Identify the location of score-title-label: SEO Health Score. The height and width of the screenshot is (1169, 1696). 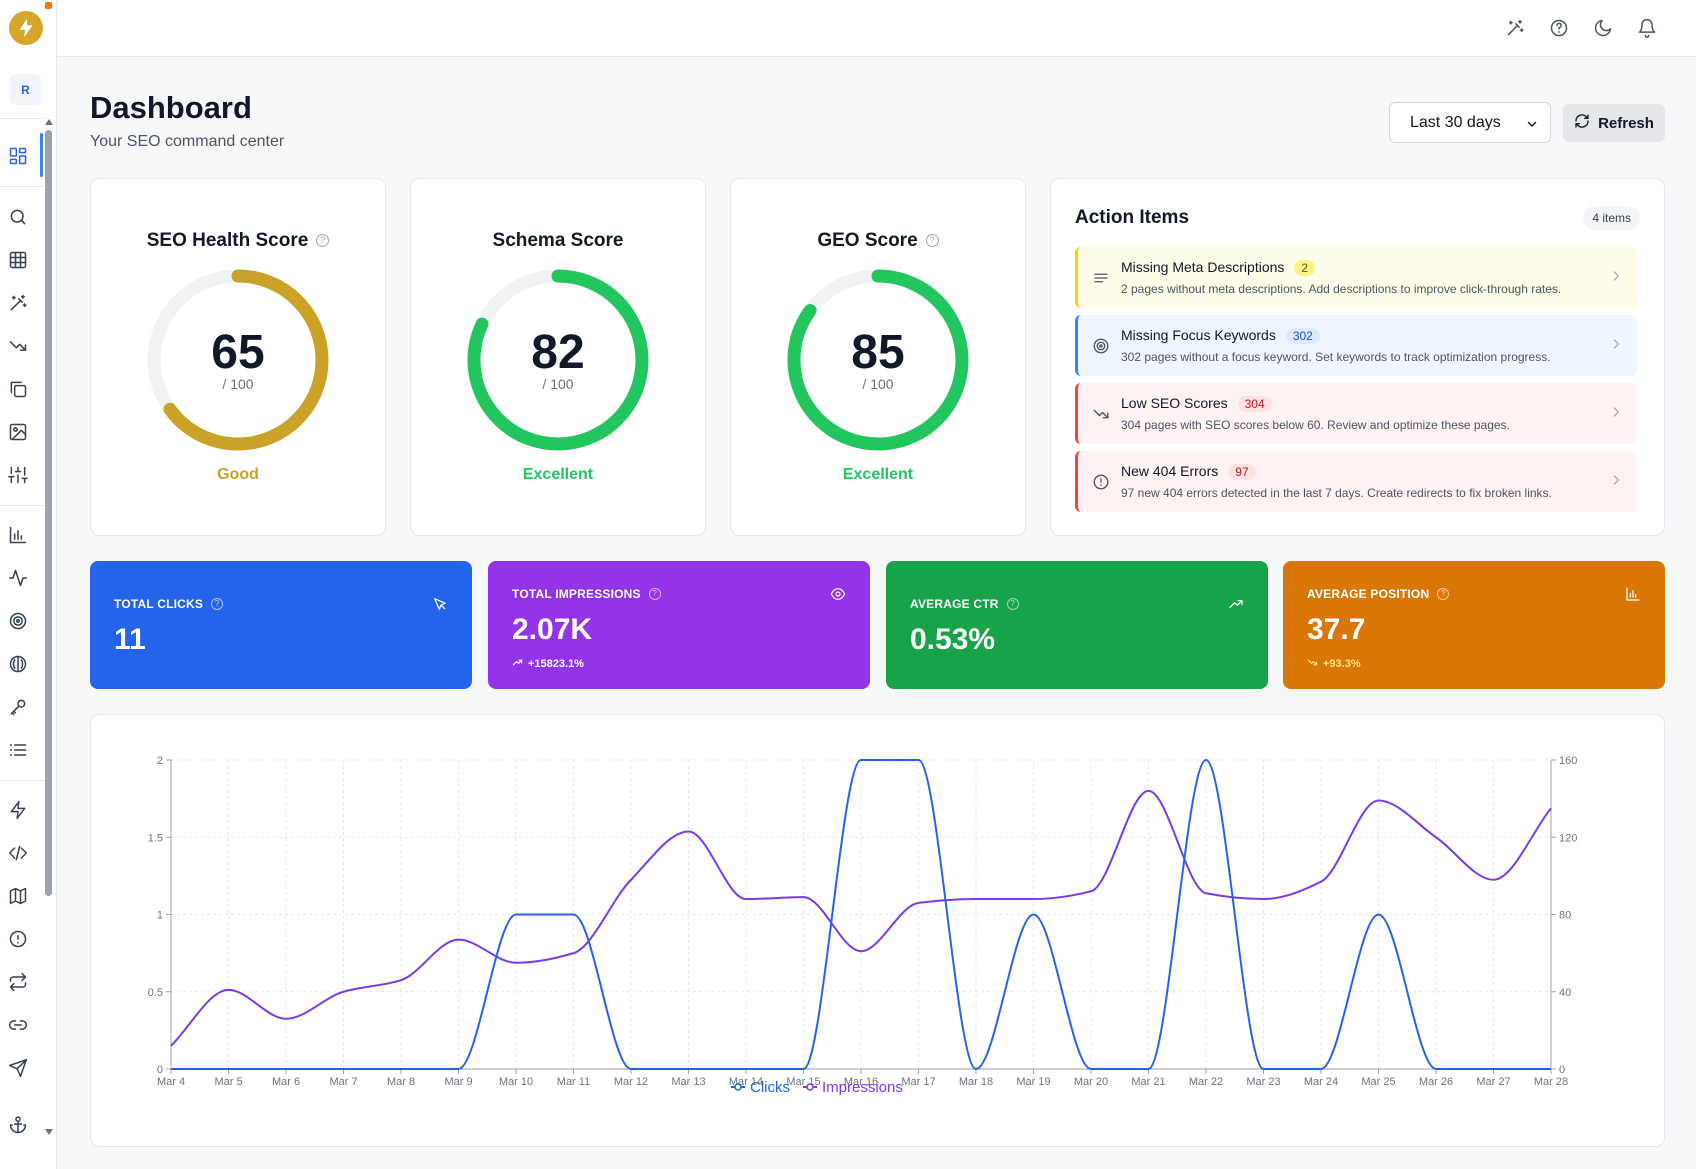
(227, 240).